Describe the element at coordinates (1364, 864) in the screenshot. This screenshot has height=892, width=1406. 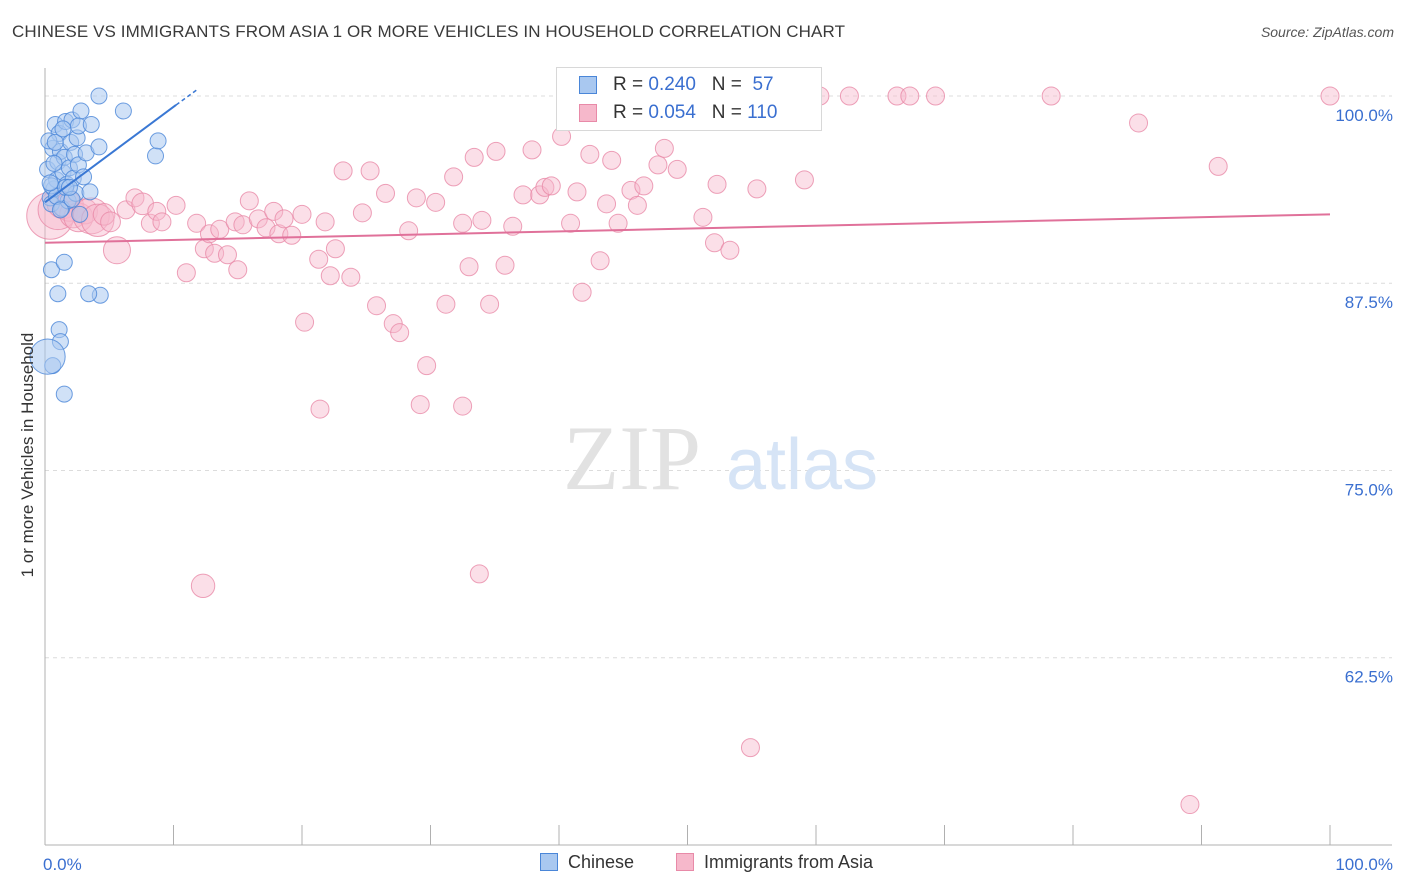
I see `x-tick-label-max: 100.0%` at that location.